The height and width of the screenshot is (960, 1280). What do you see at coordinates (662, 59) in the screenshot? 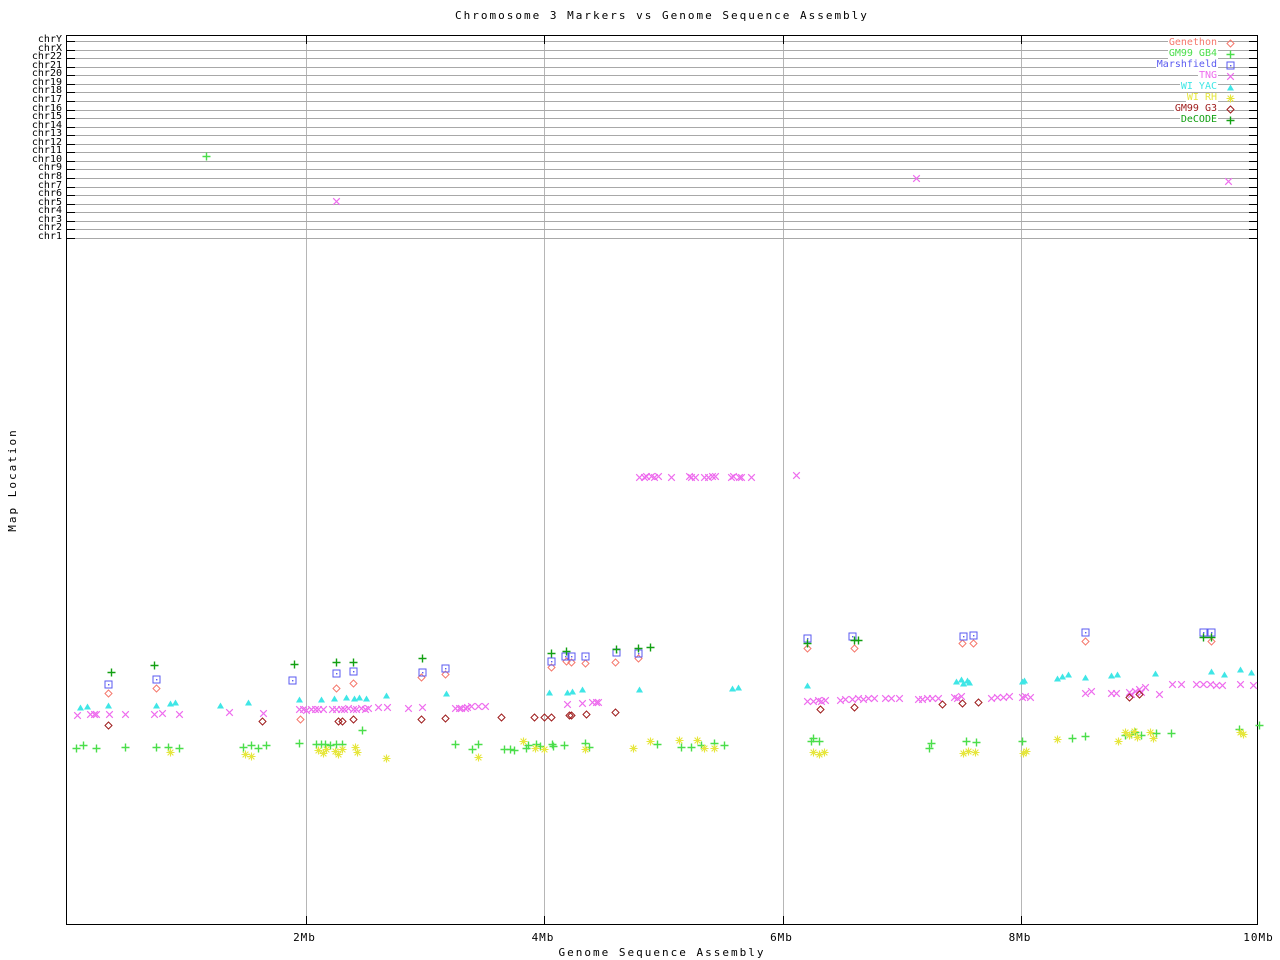
I see `chr-line-chr22` at bounding box center [662, 59].